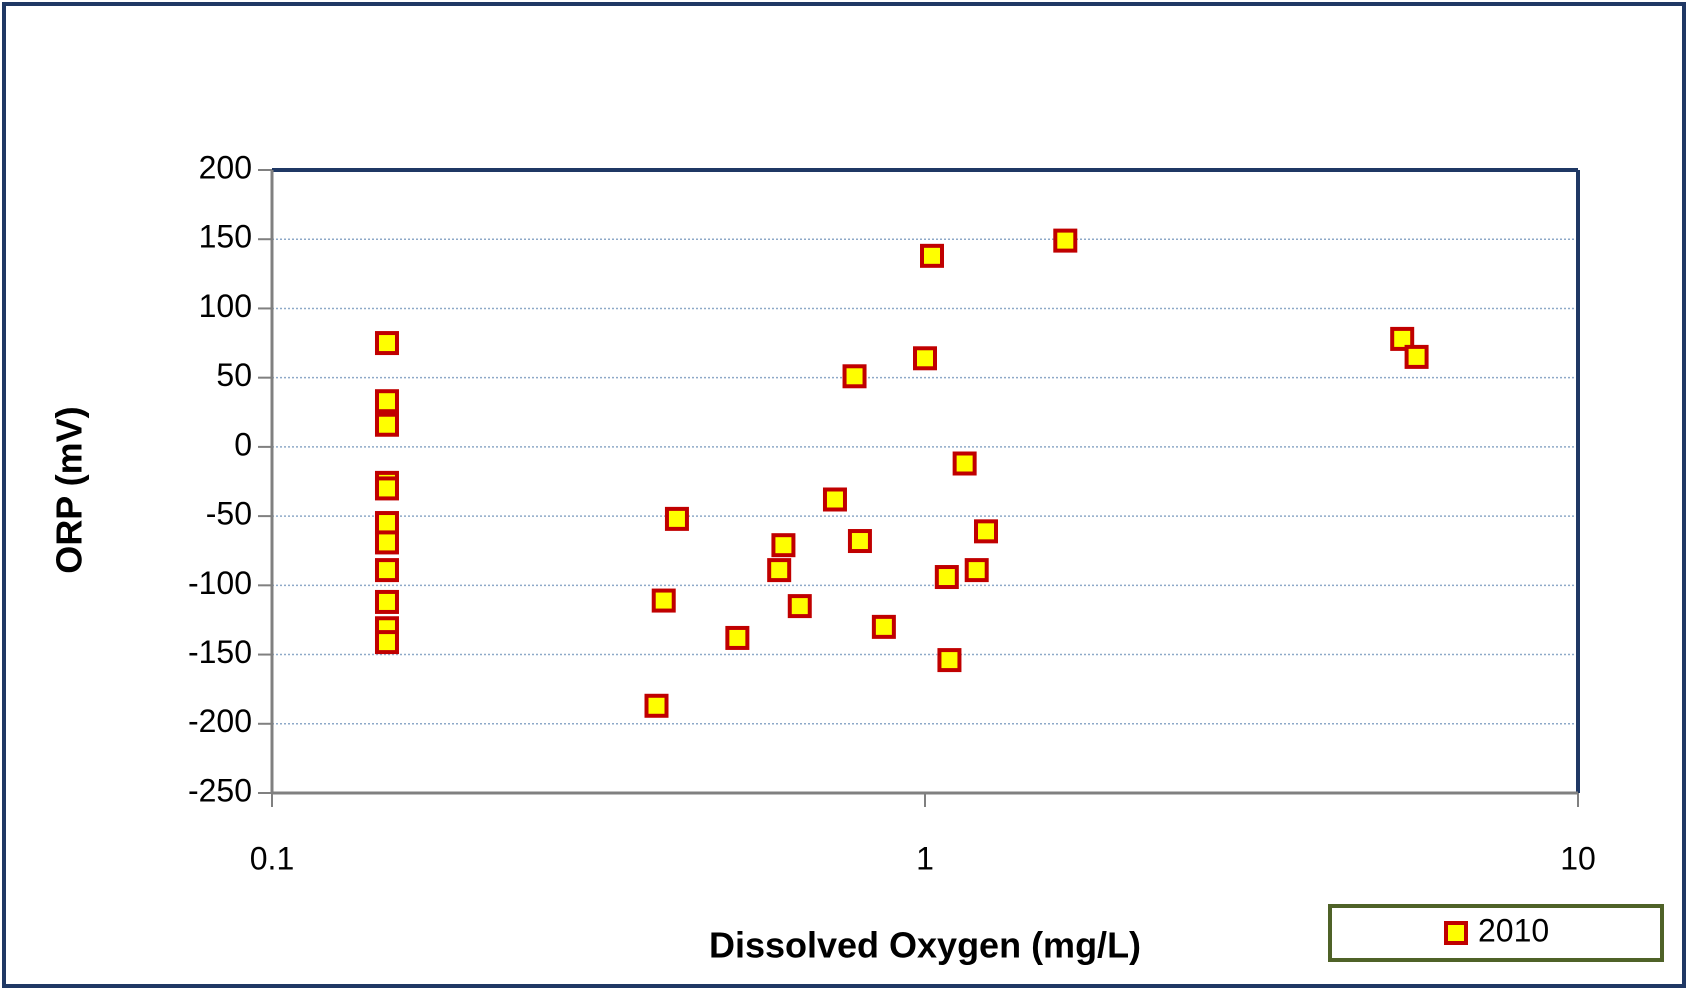 The width and height of the screenshot is (1688, 990). I want to click on x-tick-label: 0.1, so click(272, 858).